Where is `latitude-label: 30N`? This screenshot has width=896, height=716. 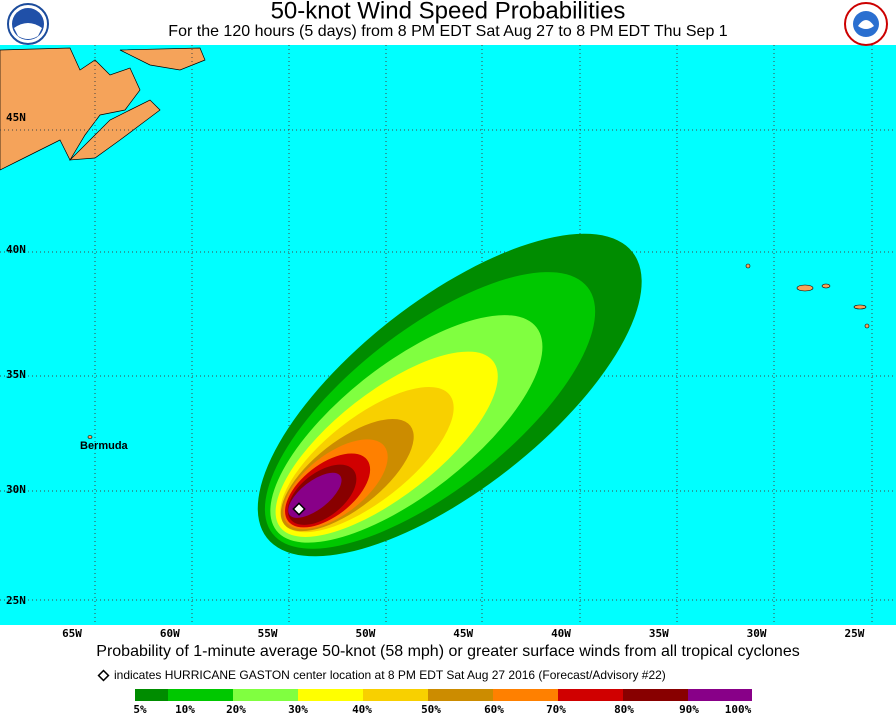
latitude-label: 30N is located at coordinates (16, 489).